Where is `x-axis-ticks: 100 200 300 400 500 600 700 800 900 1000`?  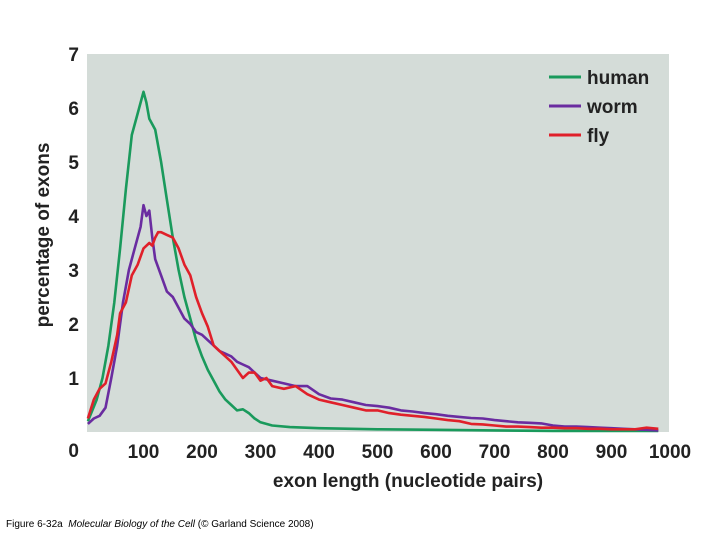
x-axis-ticks: 100 200 300 400 500 600 700 800 900 1000 is located at coordinates (409, 452).